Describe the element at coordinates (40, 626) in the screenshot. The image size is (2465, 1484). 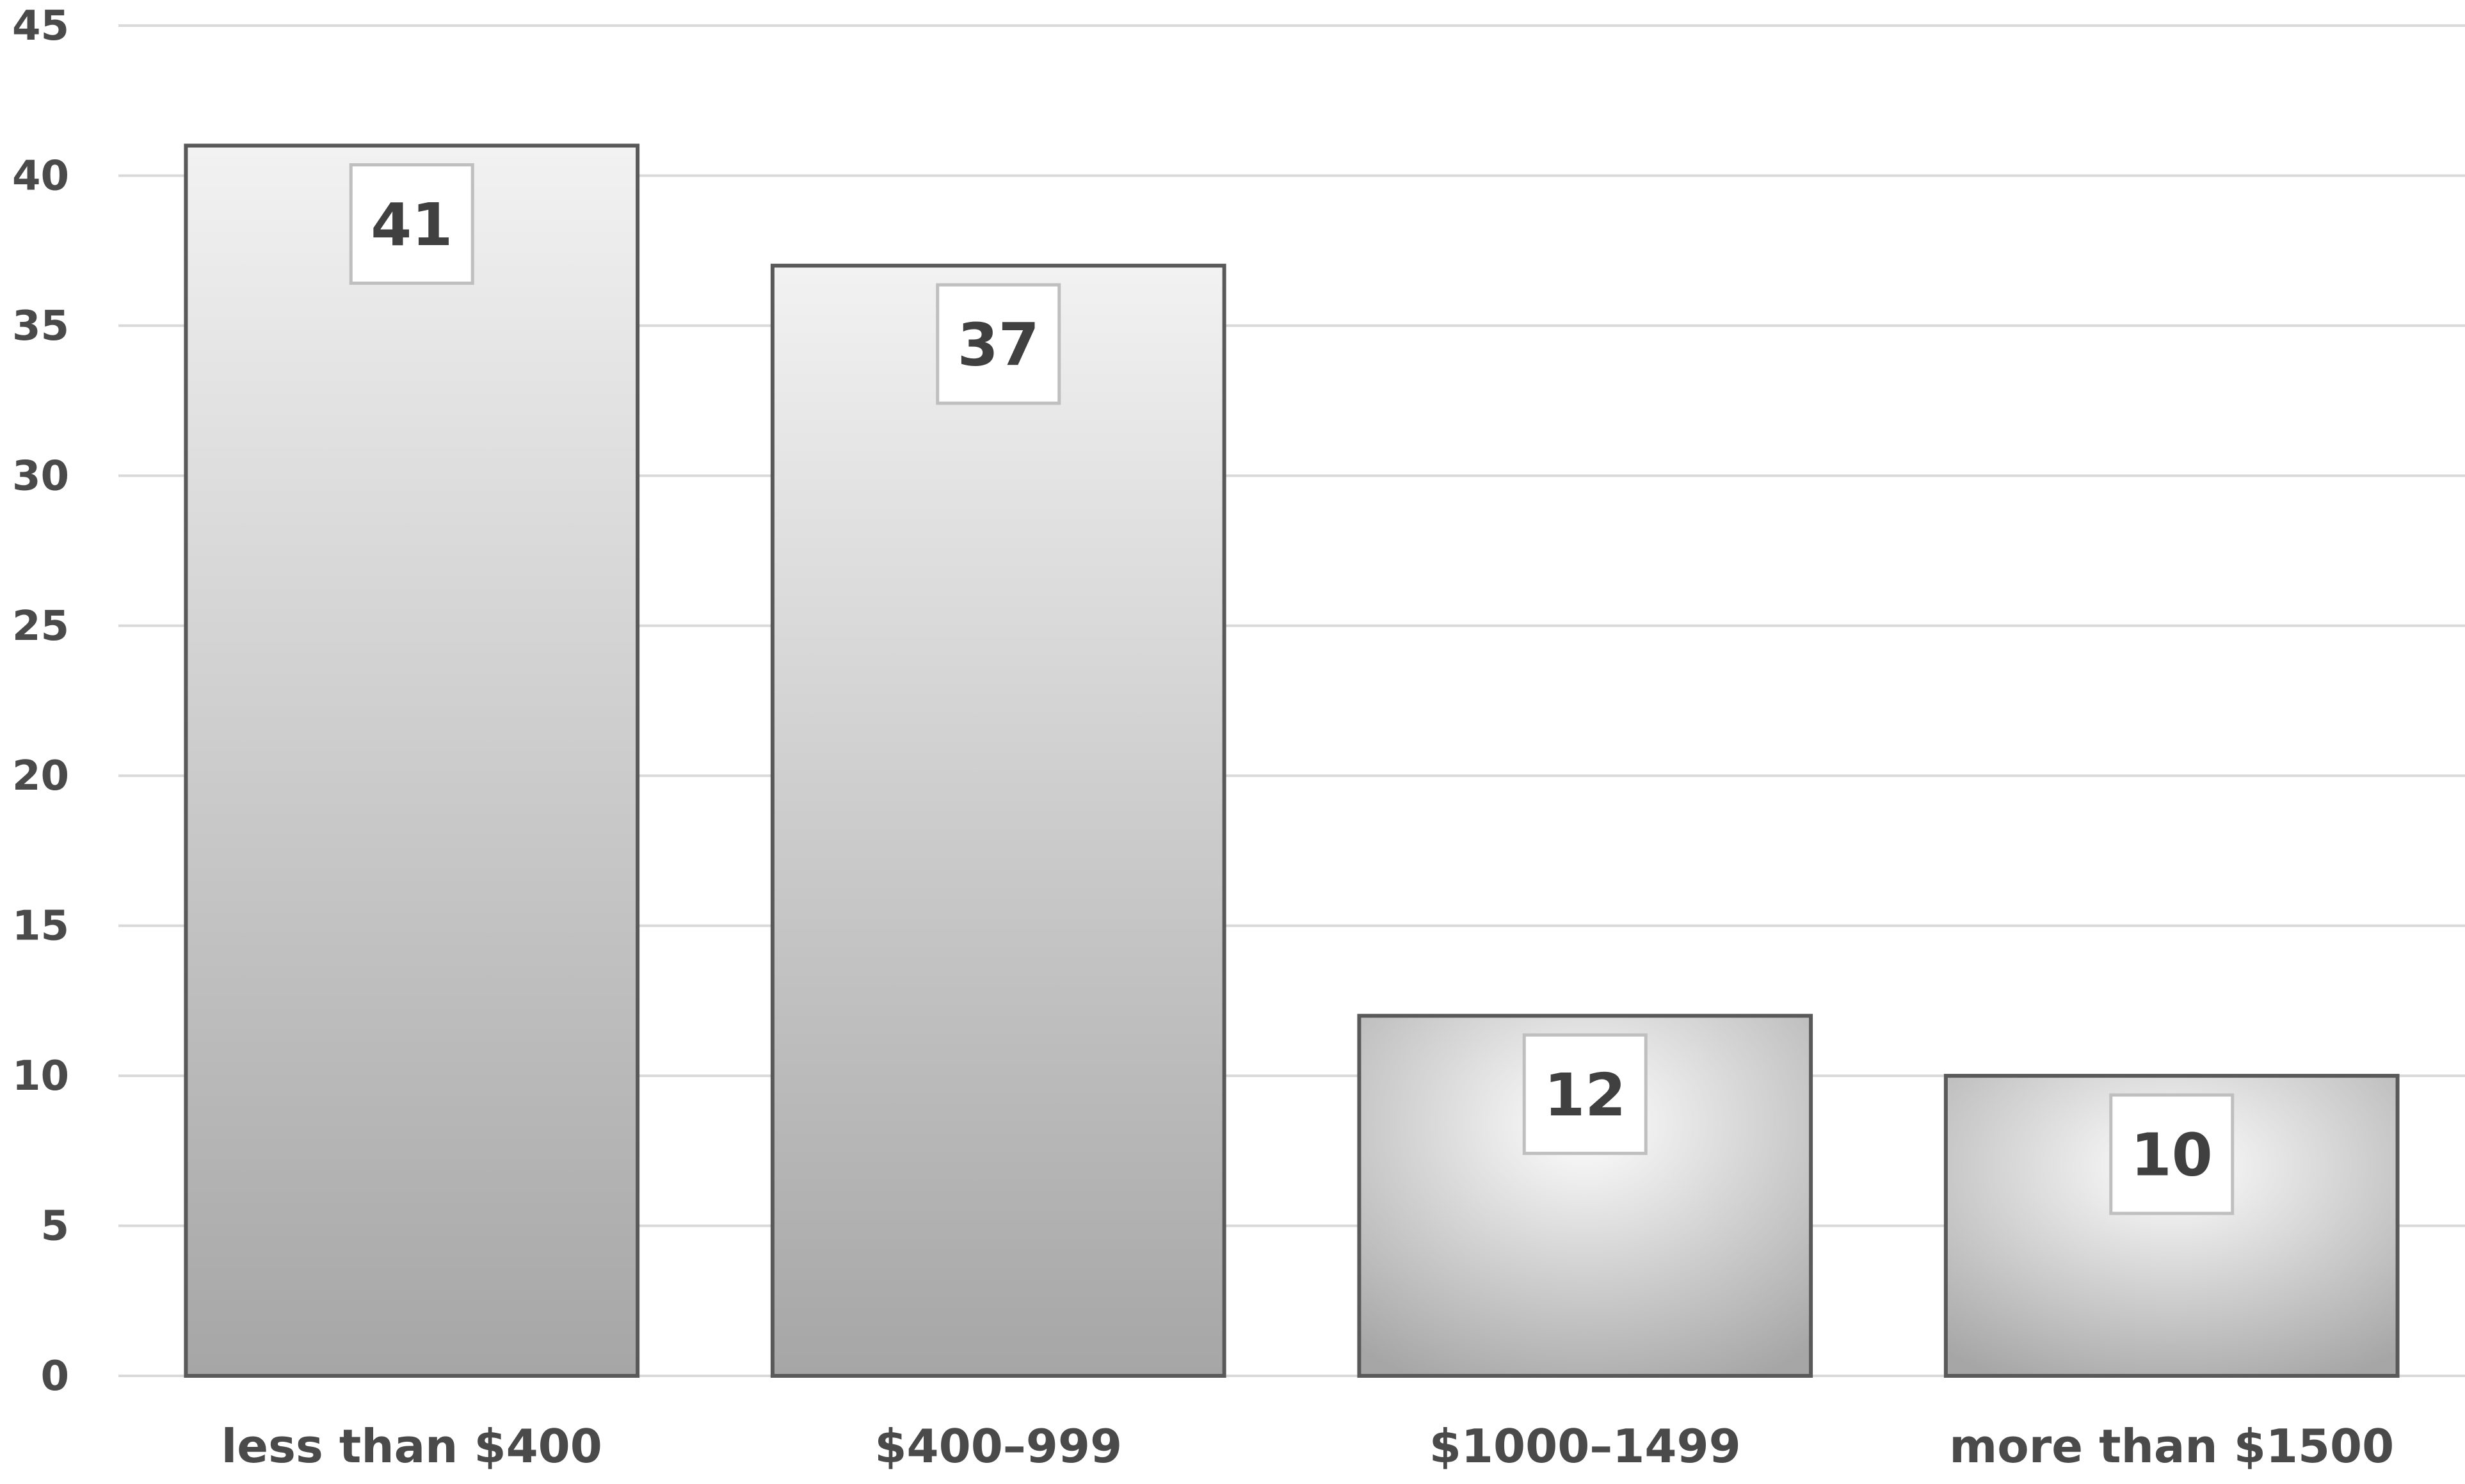
I see `y-tick-label: 25` at that location.